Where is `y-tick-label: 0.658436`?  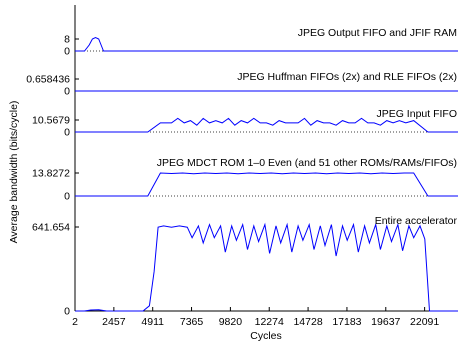
y-tick-label: 0.658436 is located at coordinates (48, 80).